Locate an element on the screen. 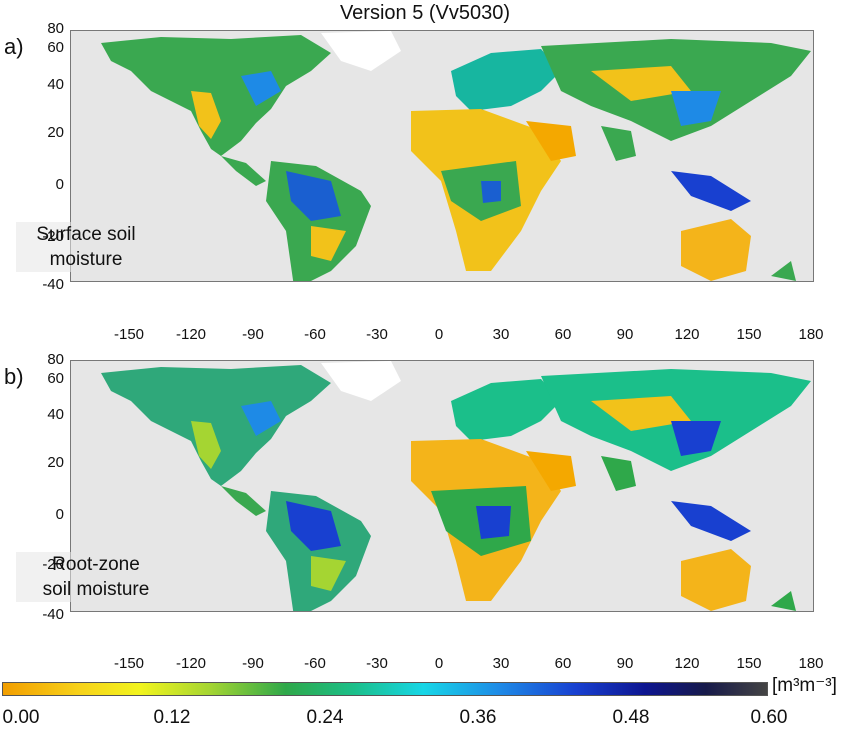 This screenshot has width=850, height=732. xtick-b: 90 is located at coordinates (625, 663).